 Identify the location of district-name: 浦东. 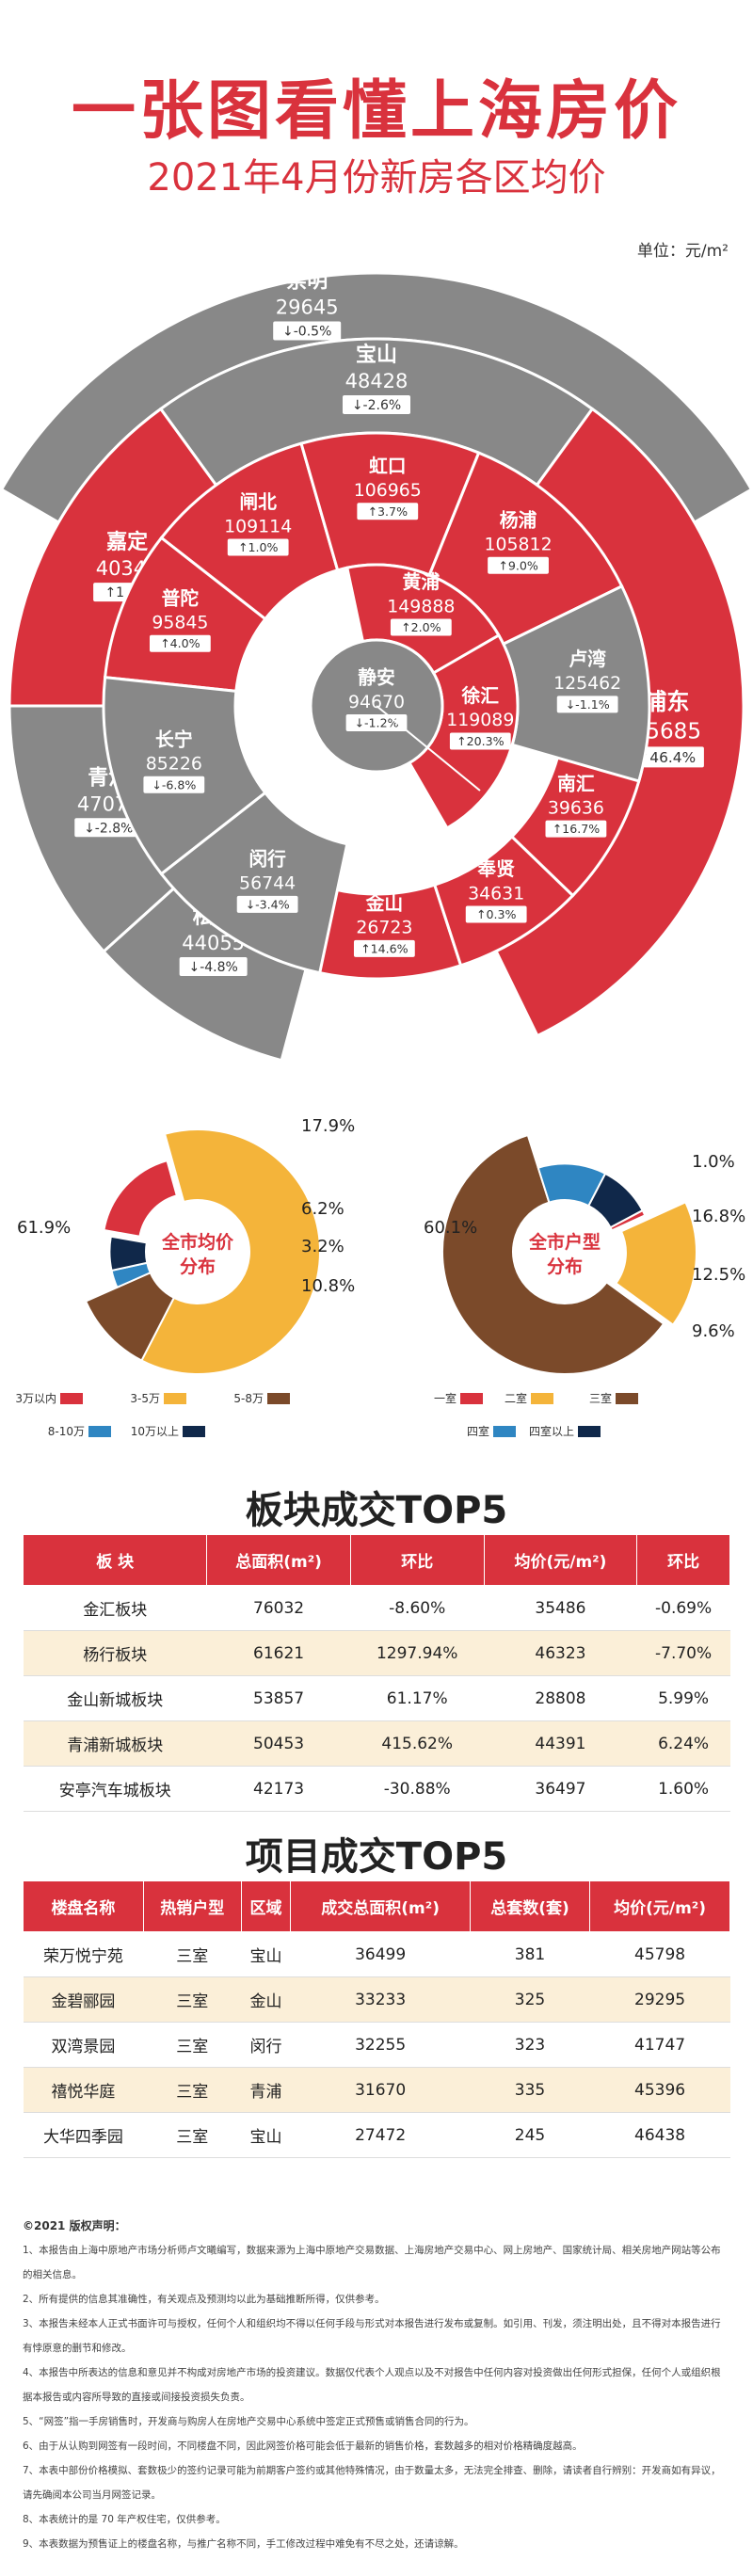
(666, 702).